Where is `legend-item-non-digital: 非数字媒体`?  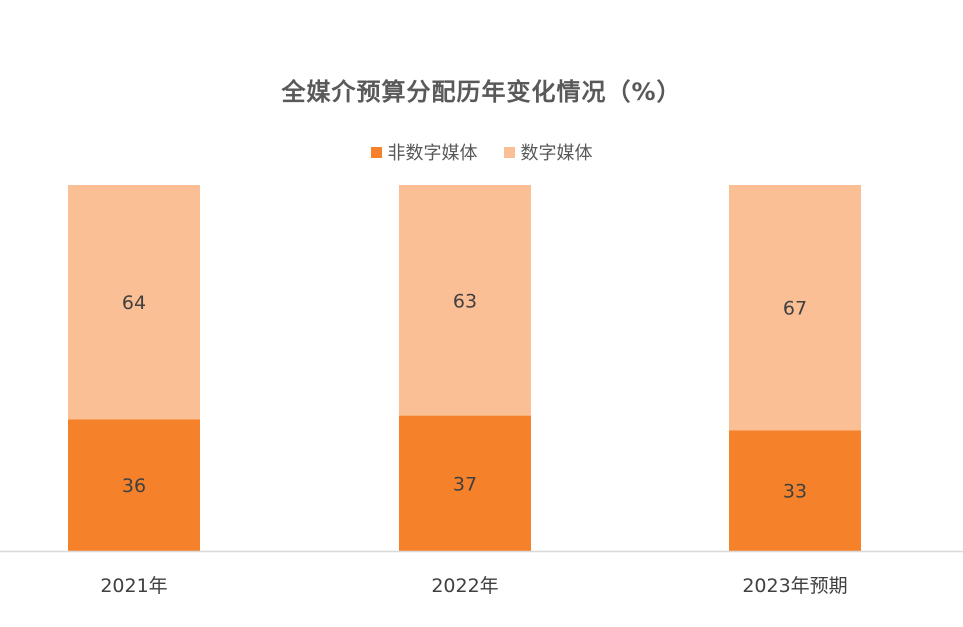
legend-item-non-digital: 非数字媒体 is located at coordinates (424, 152).